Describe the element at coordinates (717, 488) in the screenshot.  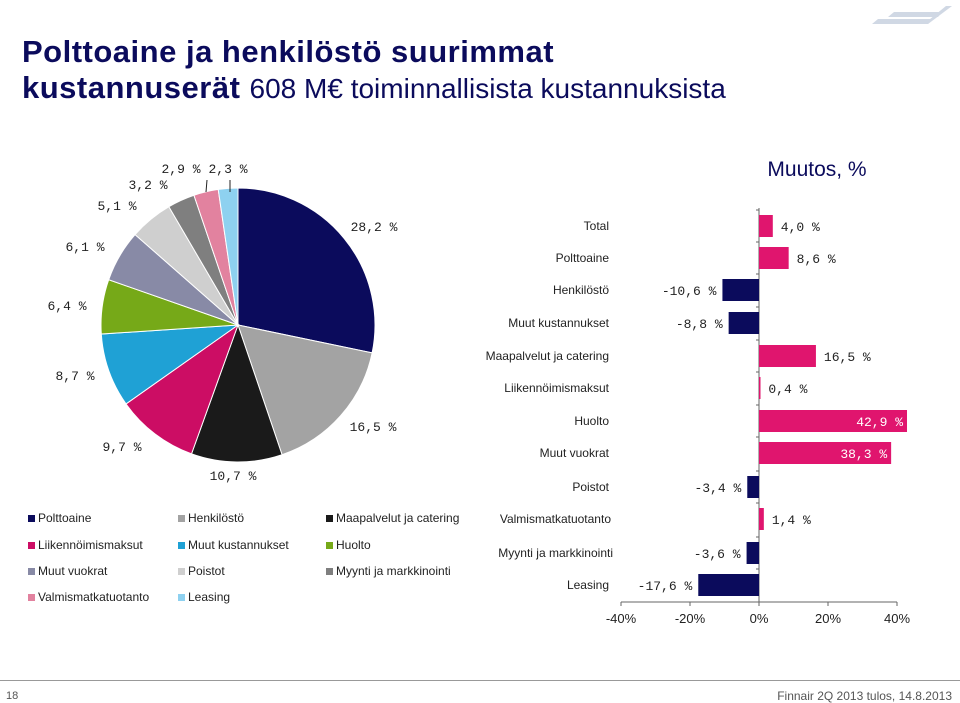
I see `bar-data-label: -3,4 %` at that location.